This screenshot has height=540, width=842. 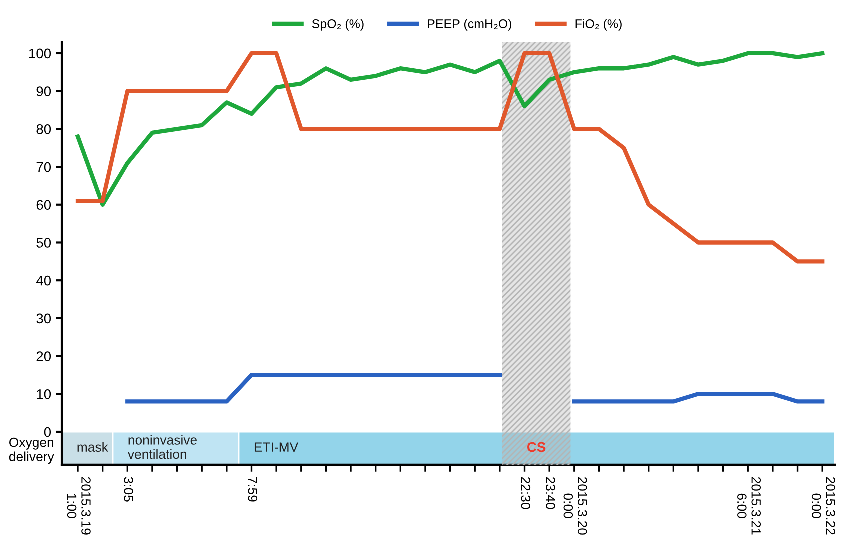 What do you see at coordinates (526, 493) in the screenshot?
I see `x-tick-label: 22:30` at bounding box center [526, 493].